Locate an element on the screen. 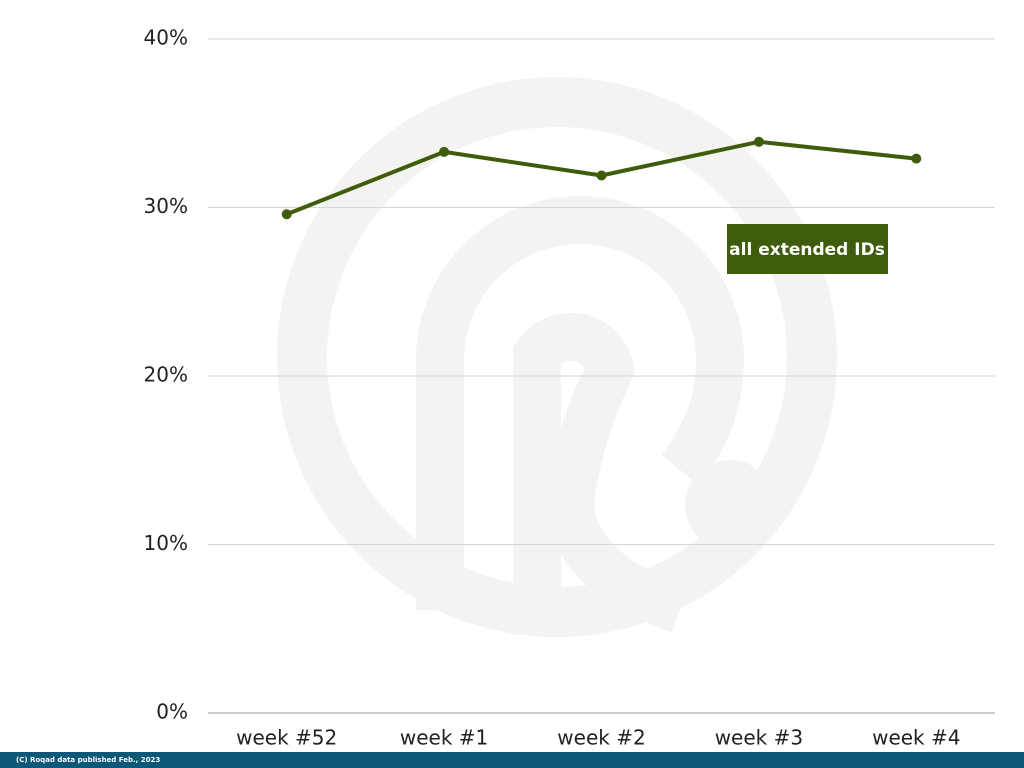 The image size is (1024, 768). x-tick-label: week #4 is located at coordinates (916, 738).